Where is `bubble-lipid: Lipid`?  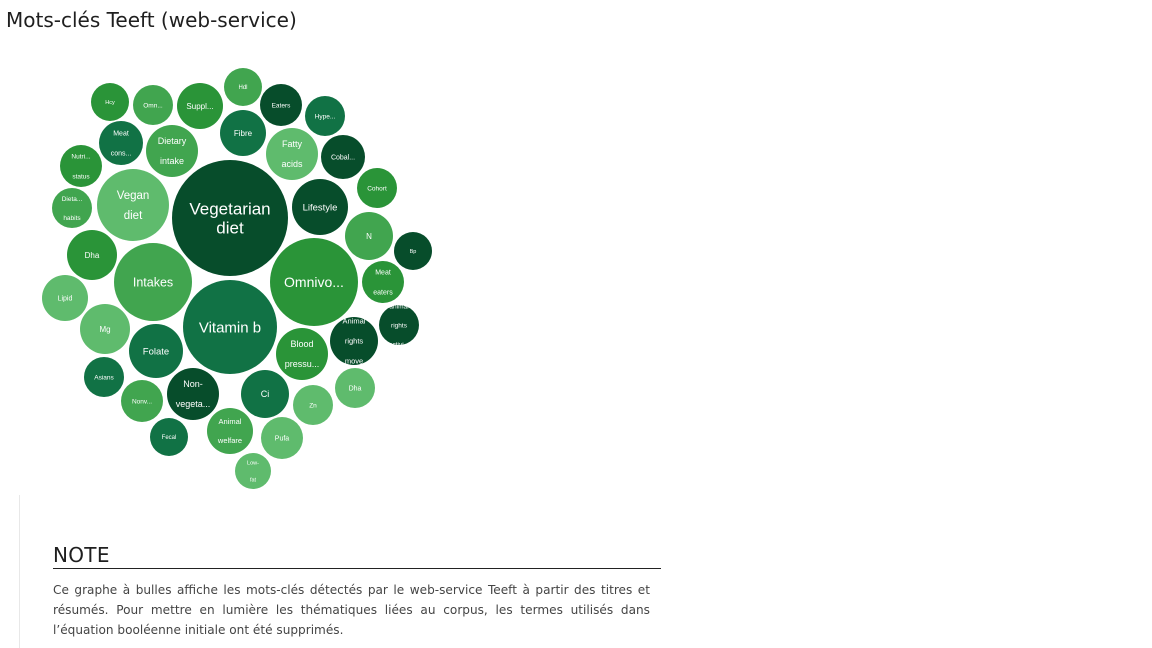 bubble-lipid: Lipid is located at coordinates (65, 298).